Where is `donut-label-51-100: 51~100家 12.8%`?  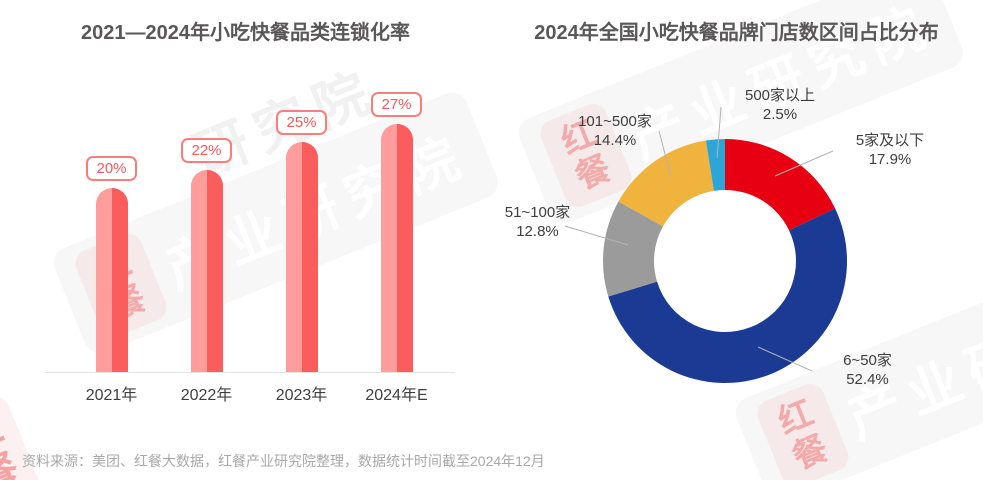
donut-label-51-100: 51~100家 12.8% is located at coordinates (537, 222).